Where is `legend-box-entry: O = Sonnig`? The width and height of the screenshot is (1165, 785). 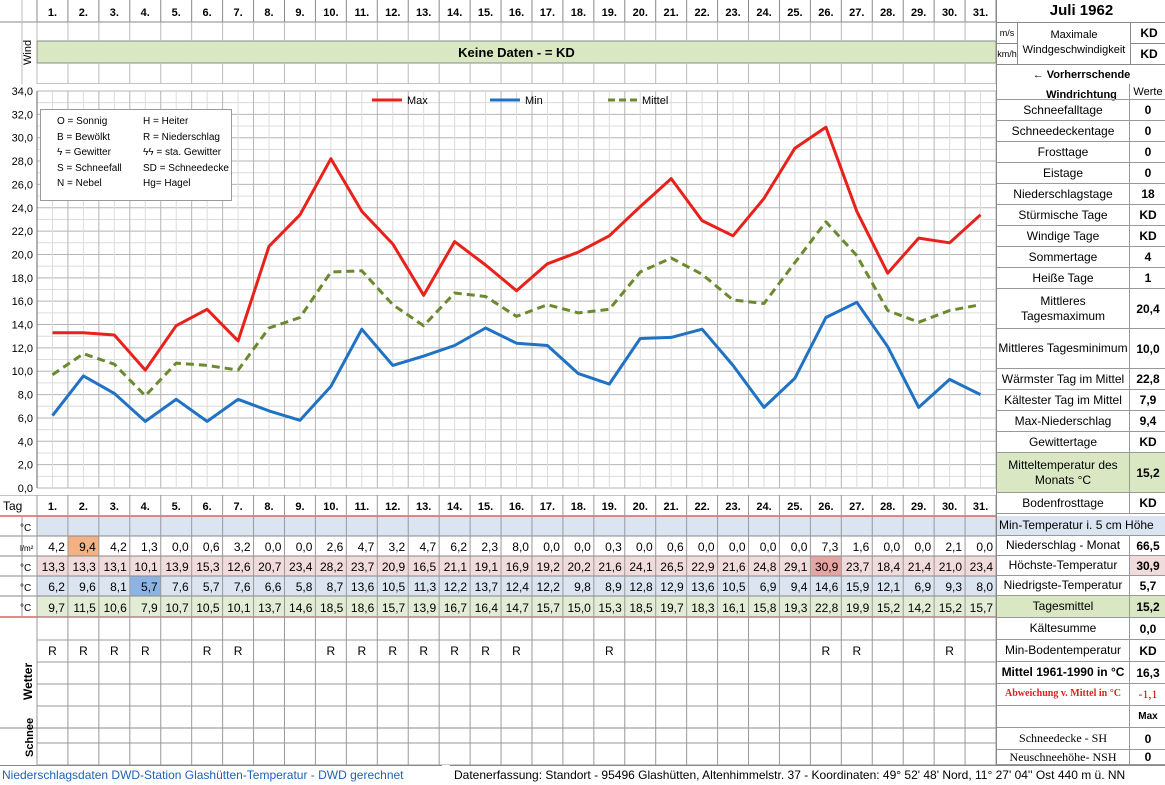
legend-box-entry: O = Sonnig is located at coordinates (82, 121).